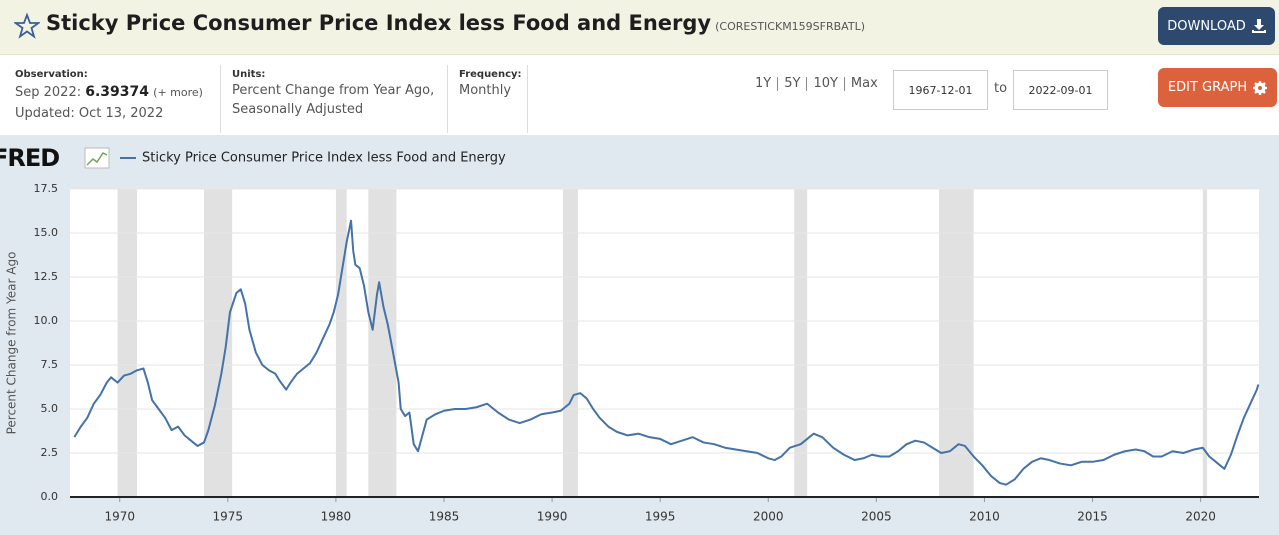 The height and width of the screenshot is (535, 1279). Describe the element at coordinates (46, 276) in the screenshot. I see `y-tick-label: 12.5` at that location.